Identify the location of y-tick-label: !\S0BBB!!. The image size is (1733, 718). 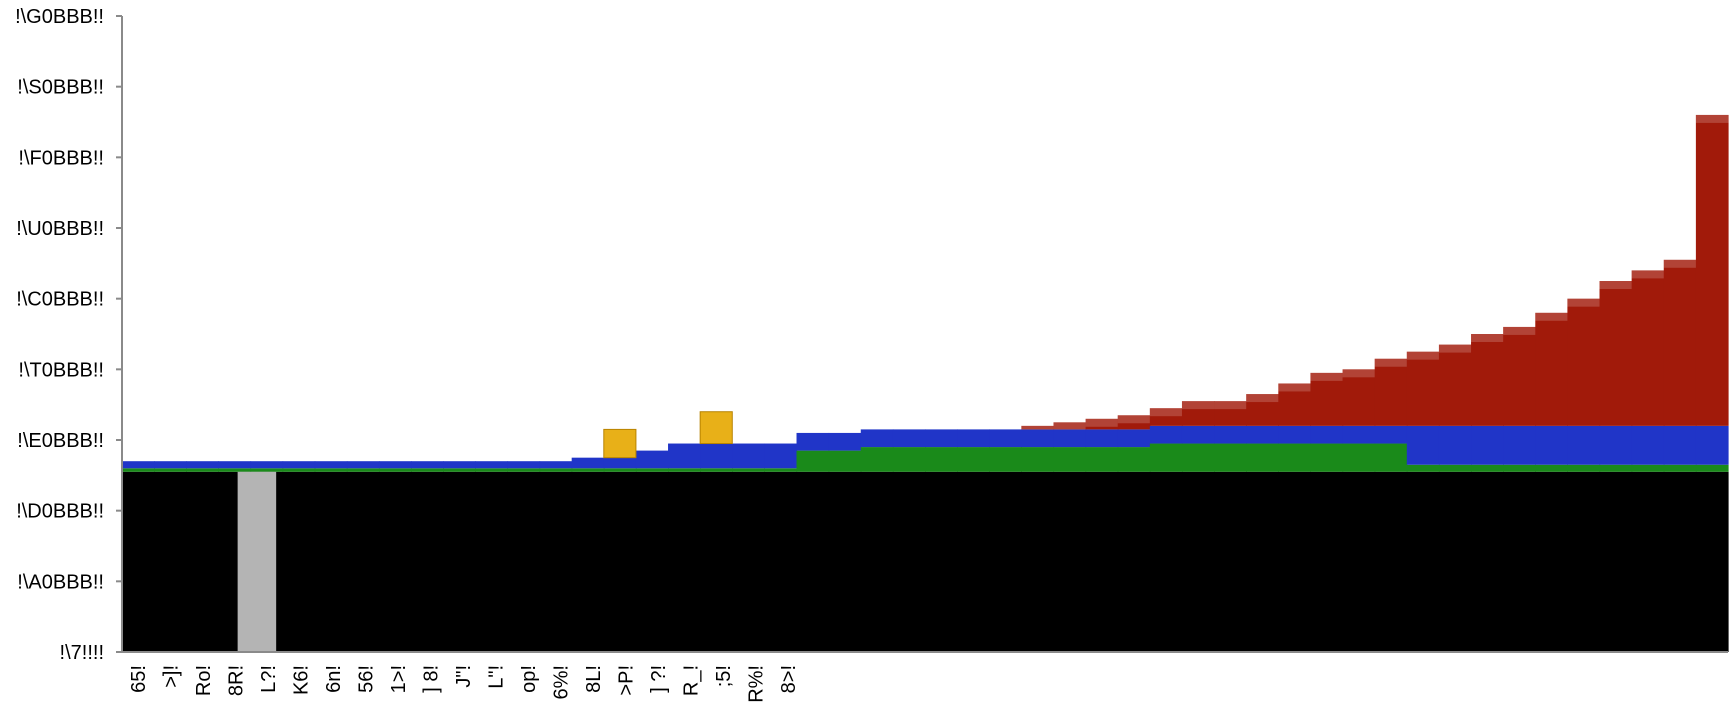
(60, 88).